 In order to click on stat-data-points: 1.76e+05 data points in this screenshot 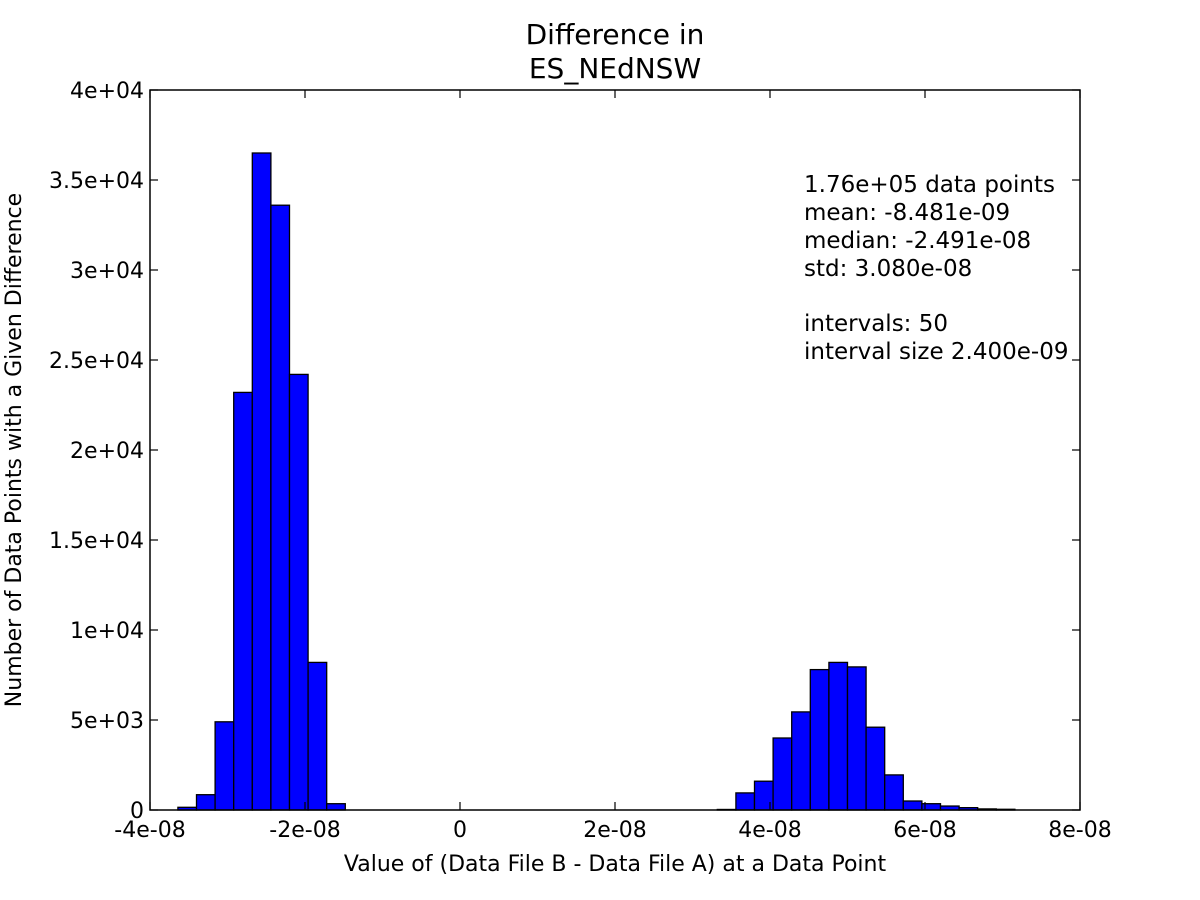, I will do `click(929, 185)`.